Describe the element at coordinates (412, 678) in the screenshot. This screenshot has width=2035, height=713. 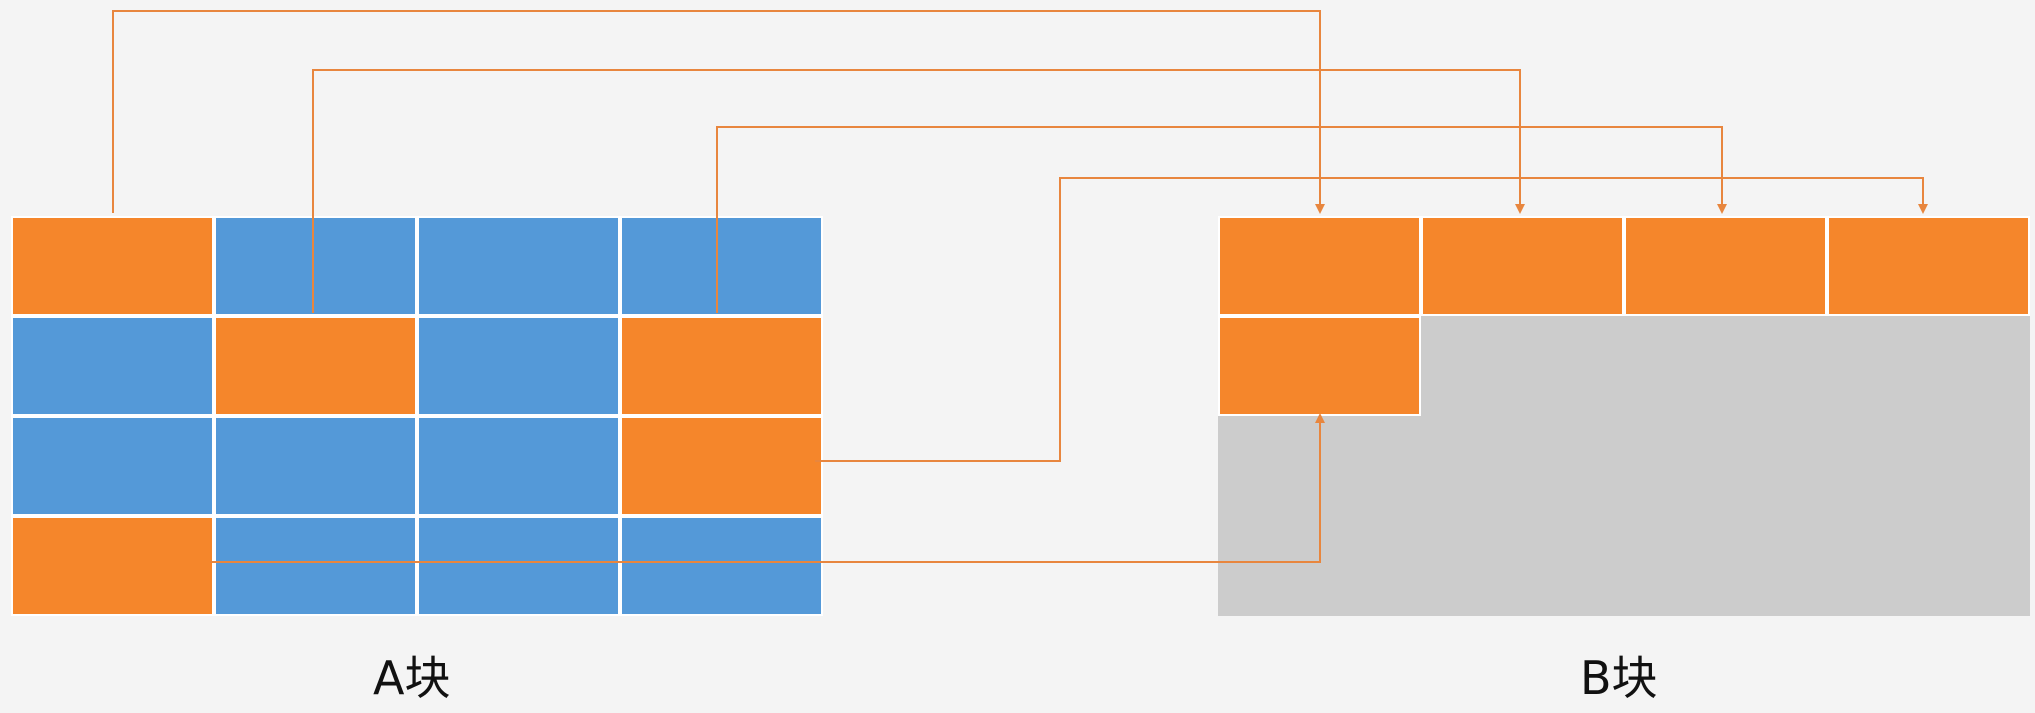
I see `block-a-label: A块` at that location.